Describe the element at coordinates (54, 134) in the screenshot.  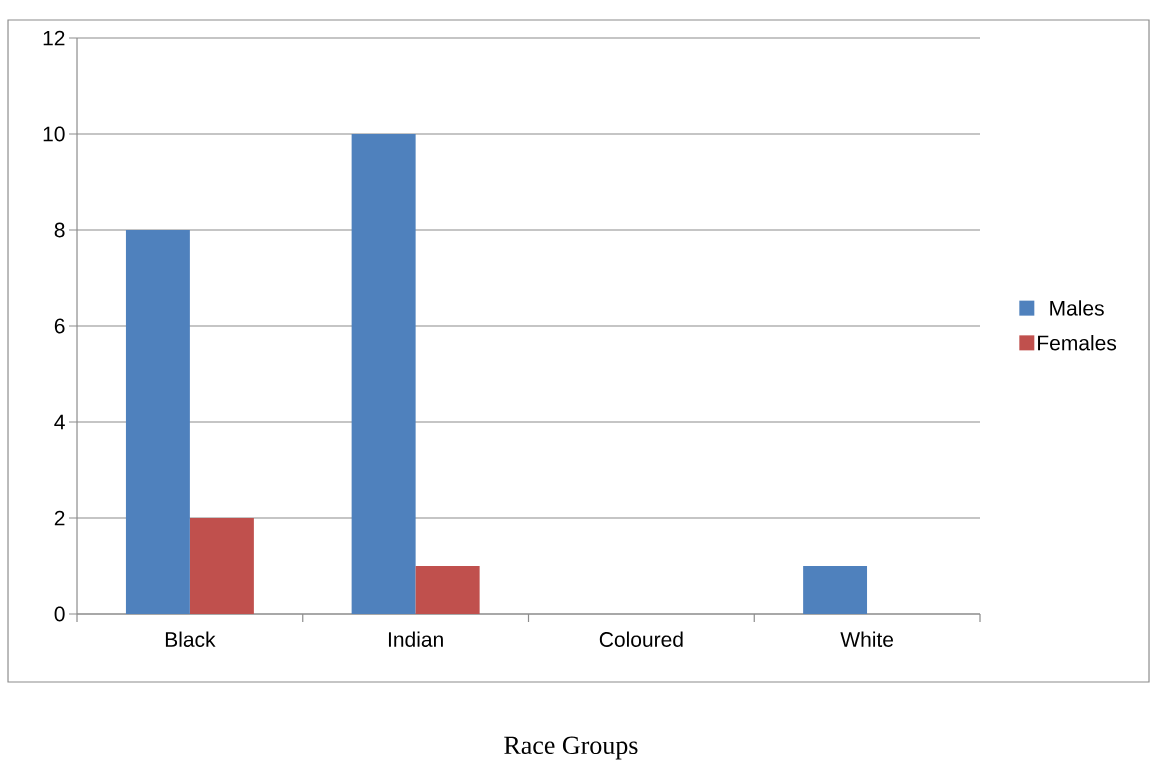
I see `y-tick-label: 10` at that location.